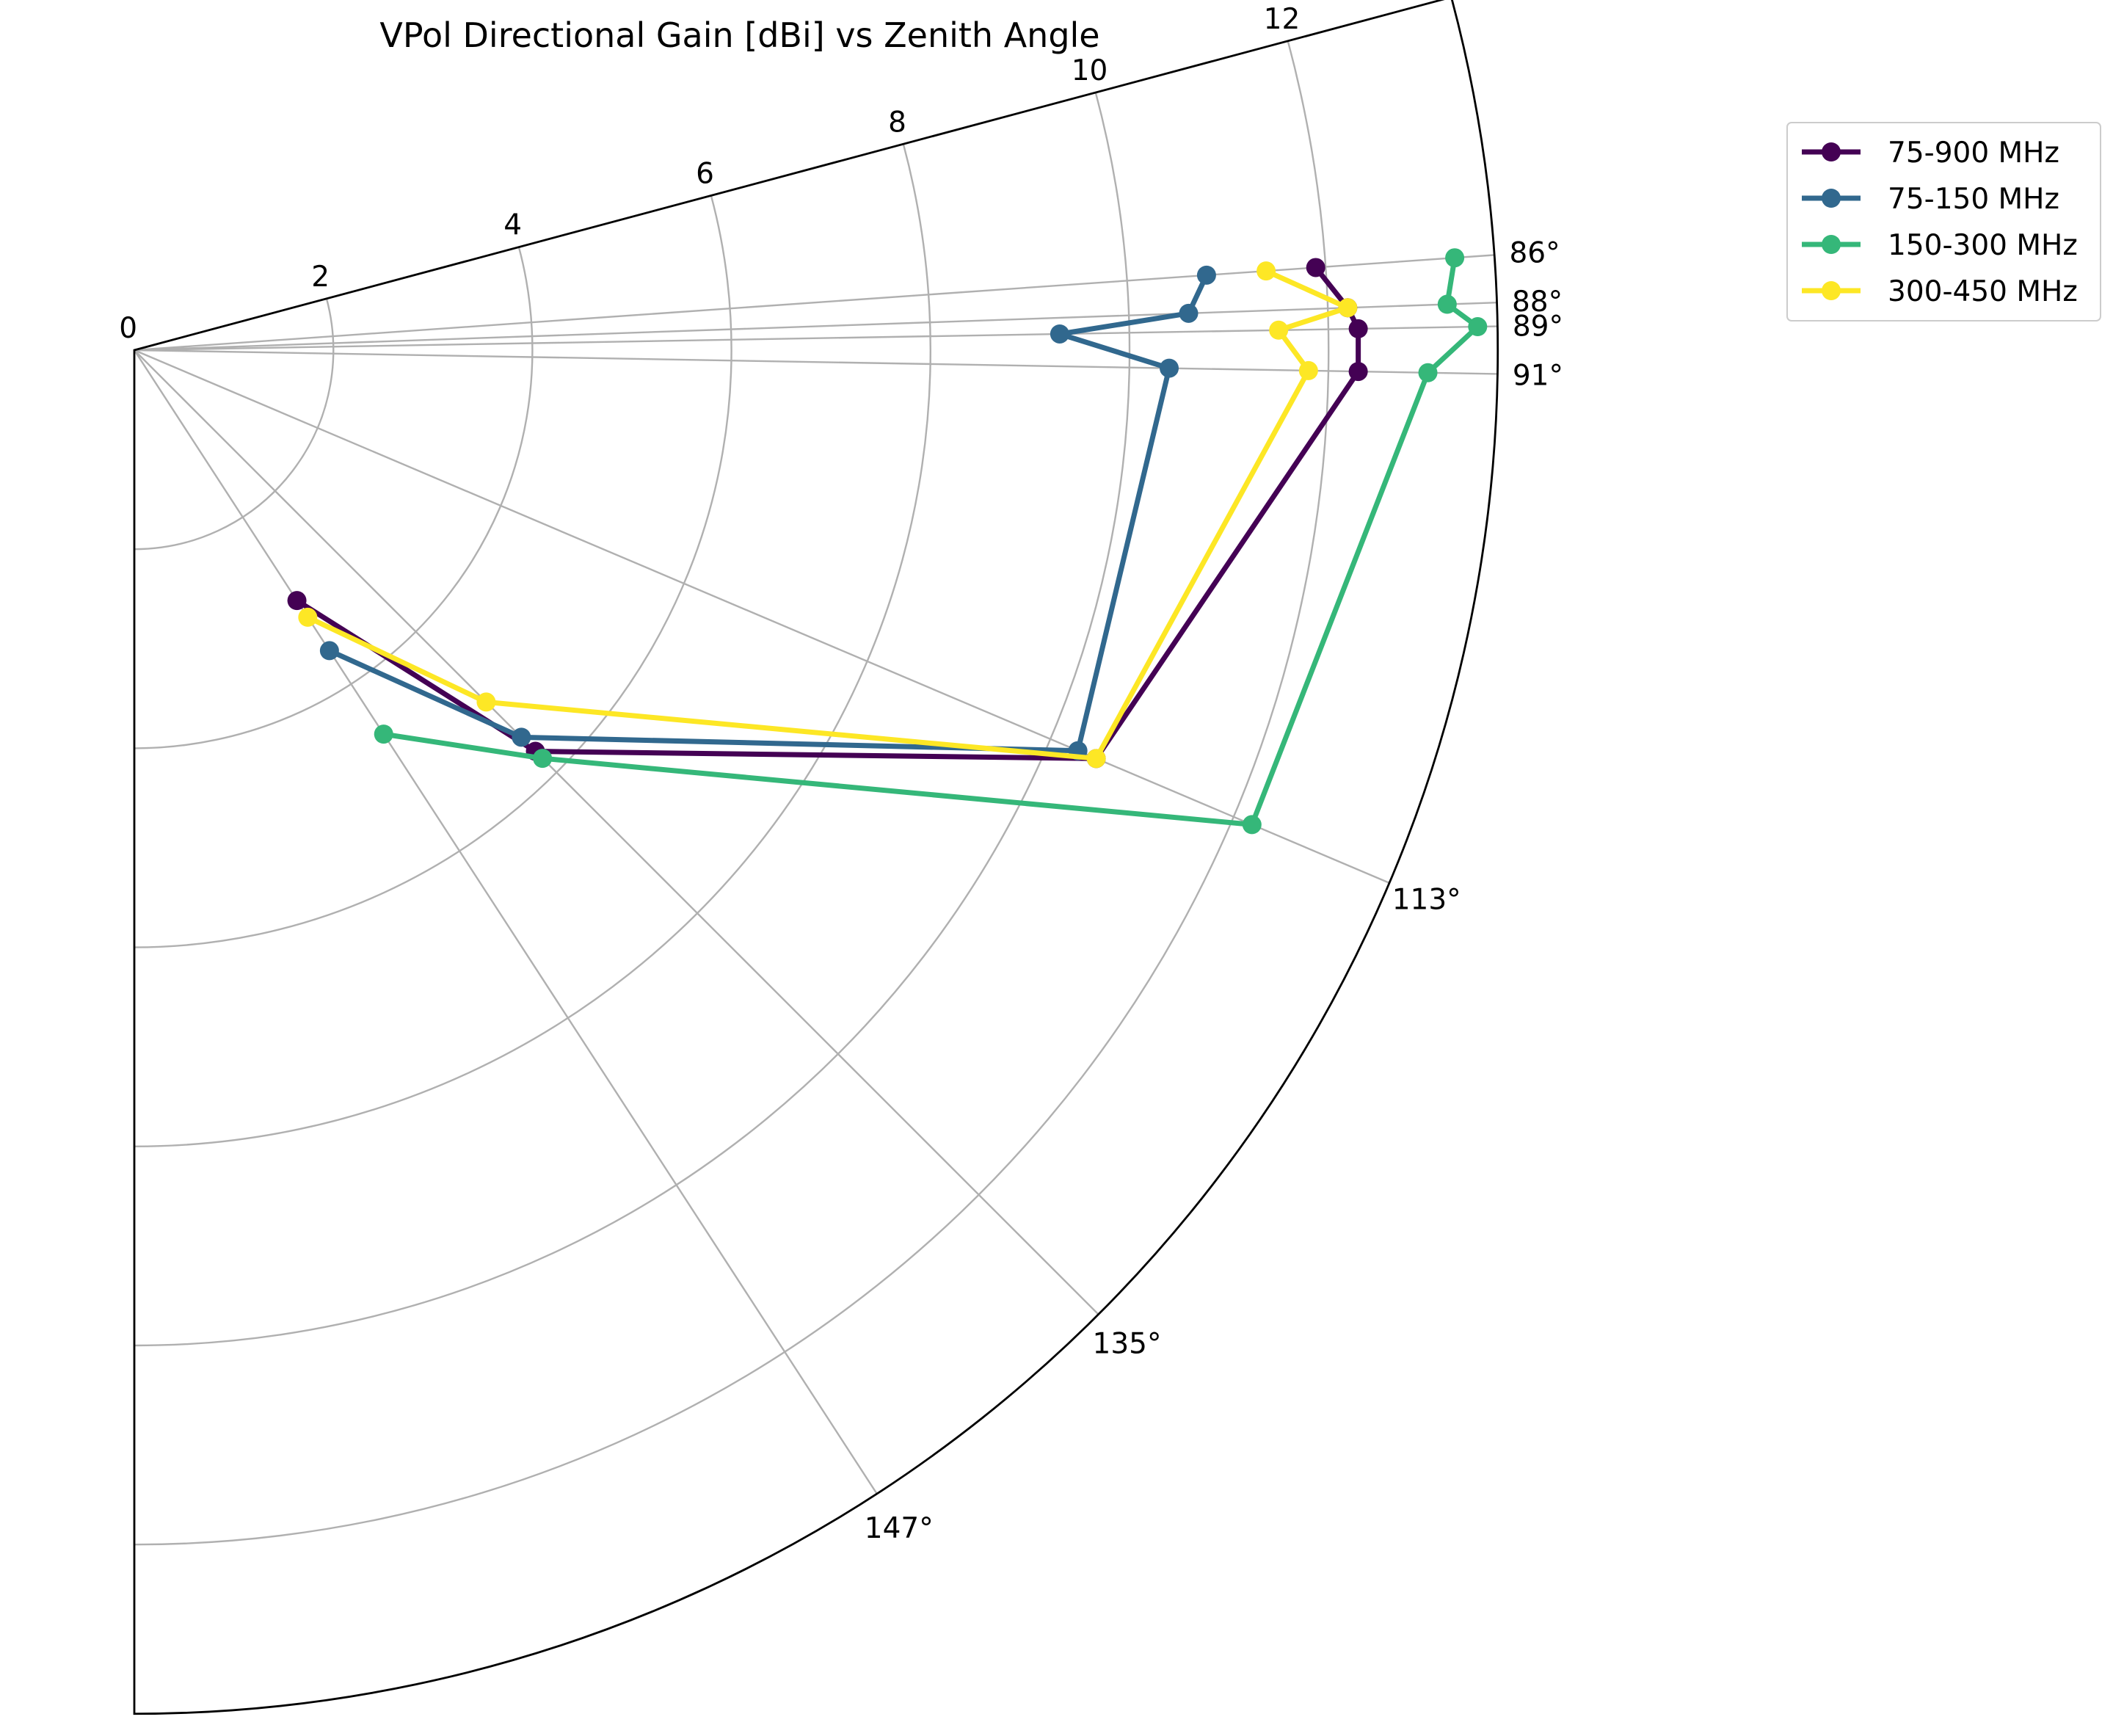 This screenshot has height=1736, width=2113. Describe the element at coordinates (1538, 375) in the screenshot. I see `angle-tick-label: 91°` at that location.